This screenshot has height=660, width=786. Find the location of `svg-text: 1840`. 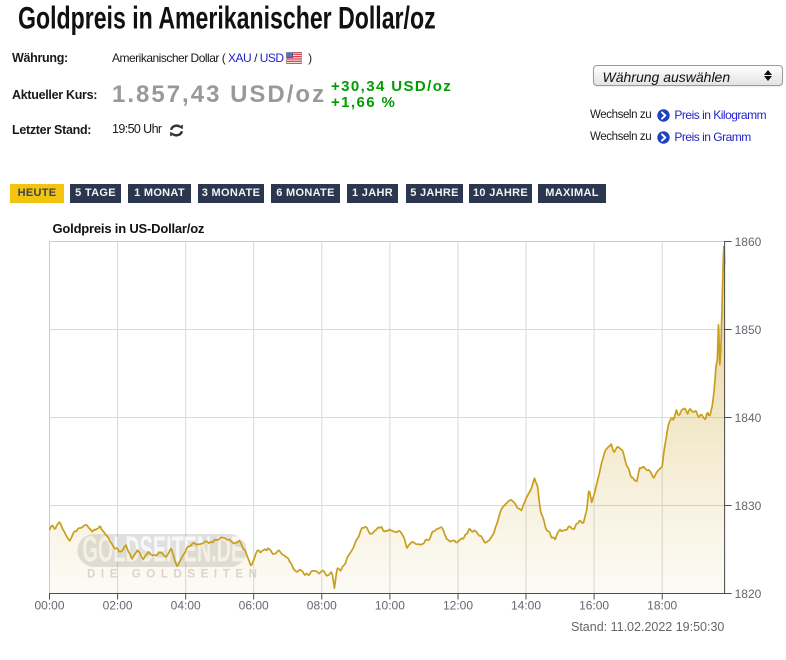

svg-text: 1840 is located at coordinates (748, 418).